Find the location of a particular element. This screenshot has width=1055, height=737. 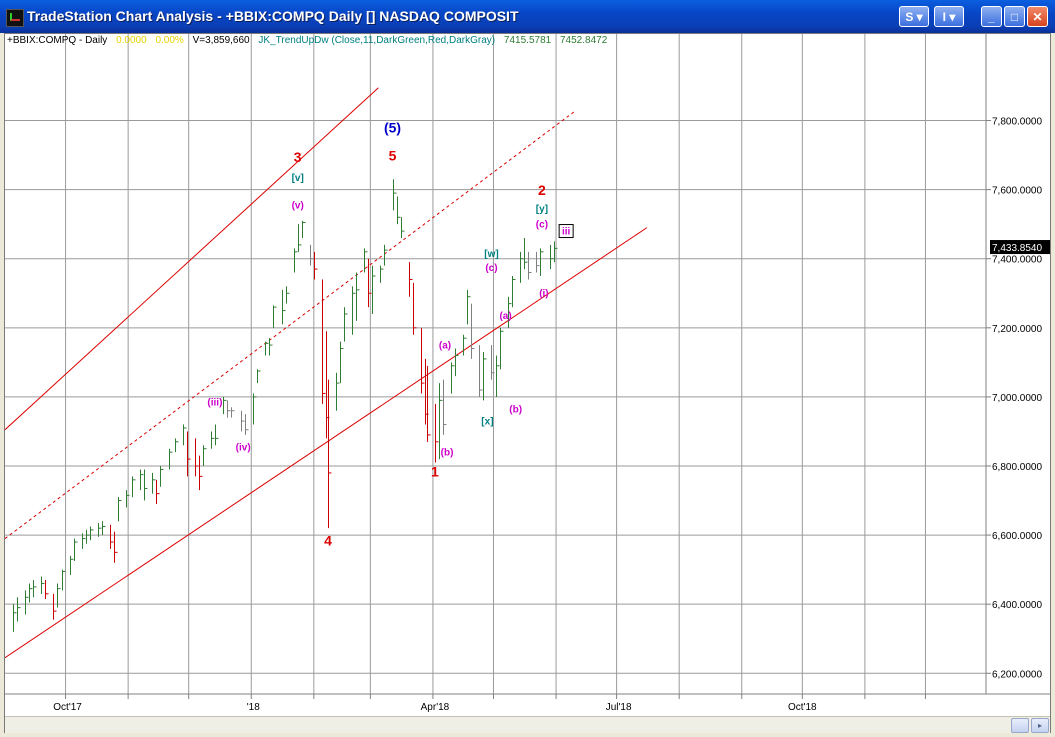

x-tick-label: Apr'18 is located at coordinates (435, 707).